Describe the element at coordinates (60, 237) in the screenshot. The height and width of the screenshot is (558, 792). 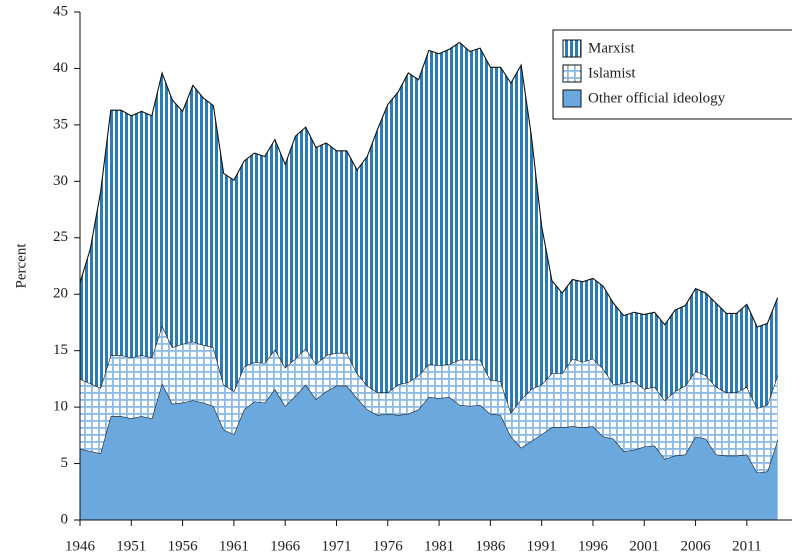
I see `y-tick-label: 25` at that location.